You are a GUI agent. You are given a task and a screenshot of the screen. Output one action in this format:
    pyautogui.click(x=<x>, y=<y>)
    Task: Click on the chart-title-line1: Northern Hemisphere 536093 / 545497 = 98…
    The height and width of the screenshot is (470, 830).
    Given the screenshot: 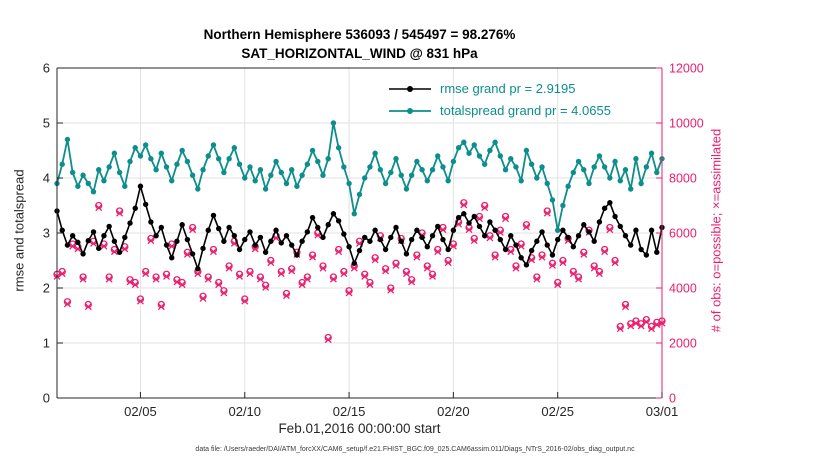 What is the action you would take?
    pyautogui.click(x=359, y=34)
    